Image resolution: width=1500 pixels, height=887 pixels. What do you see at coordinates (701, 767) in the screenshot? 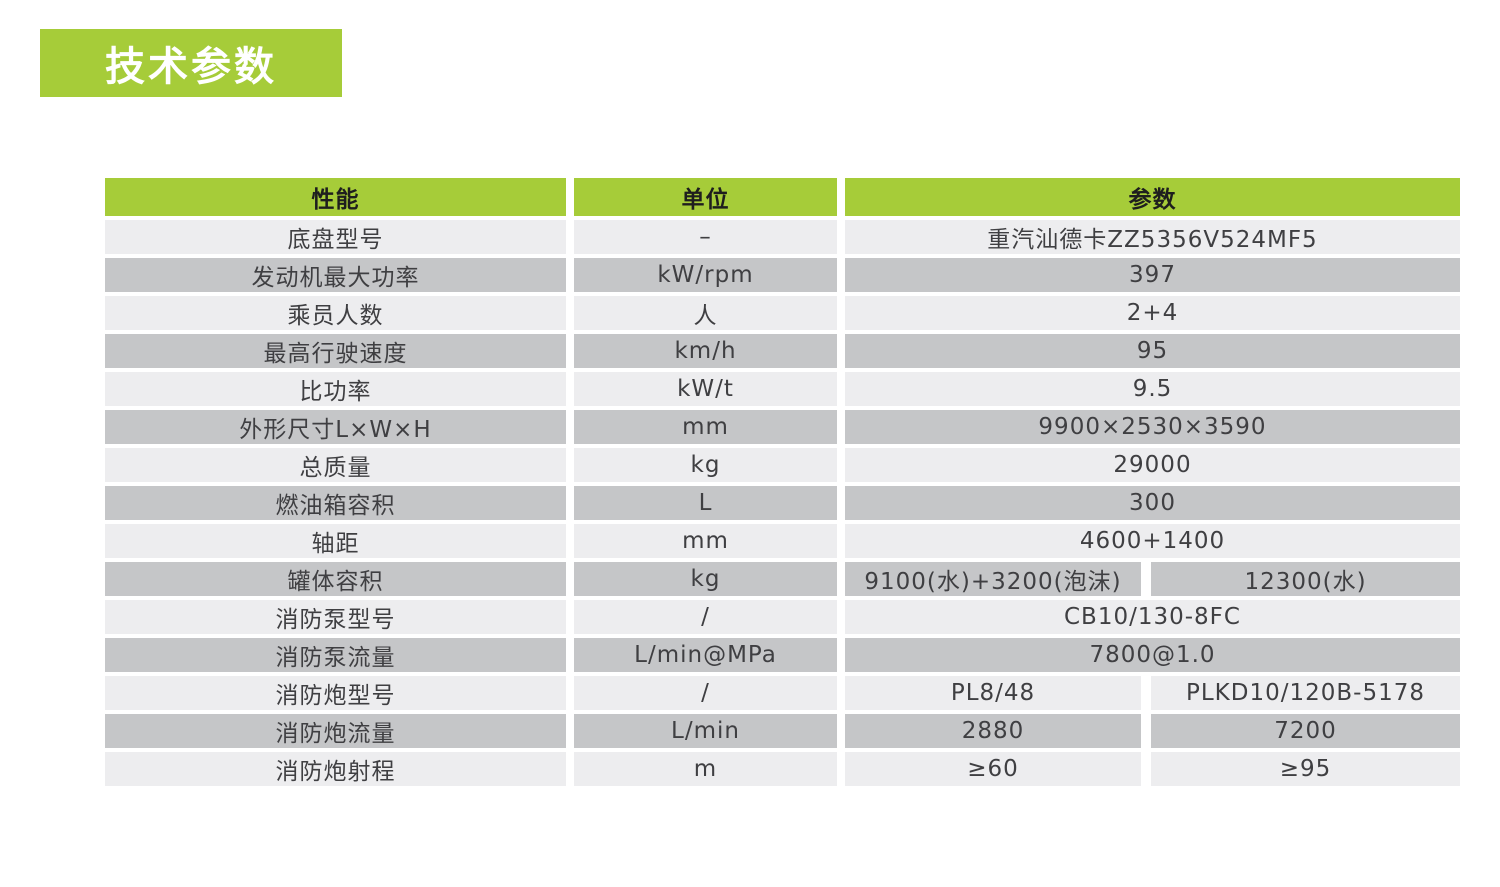
I see `row-unit: m` at bounding box center [701, 767].